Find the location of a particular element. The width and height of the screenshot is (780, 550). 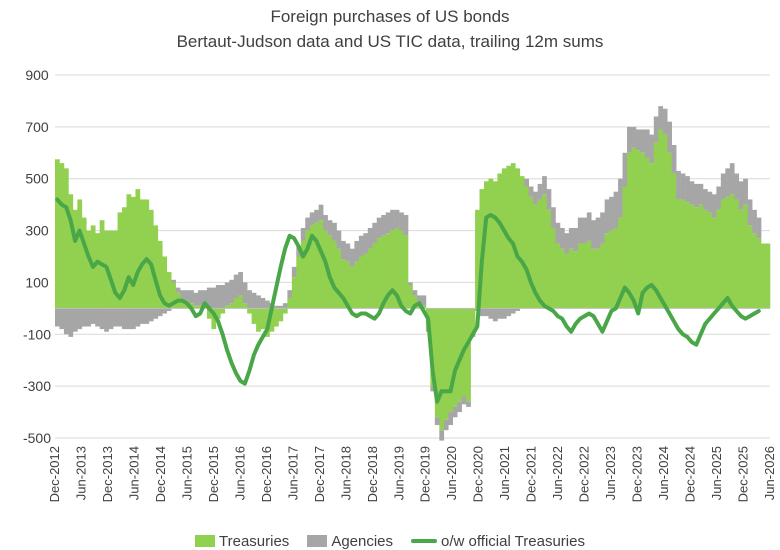

x-tick-label: Dec-2018 is located at coordinates (372, 474).